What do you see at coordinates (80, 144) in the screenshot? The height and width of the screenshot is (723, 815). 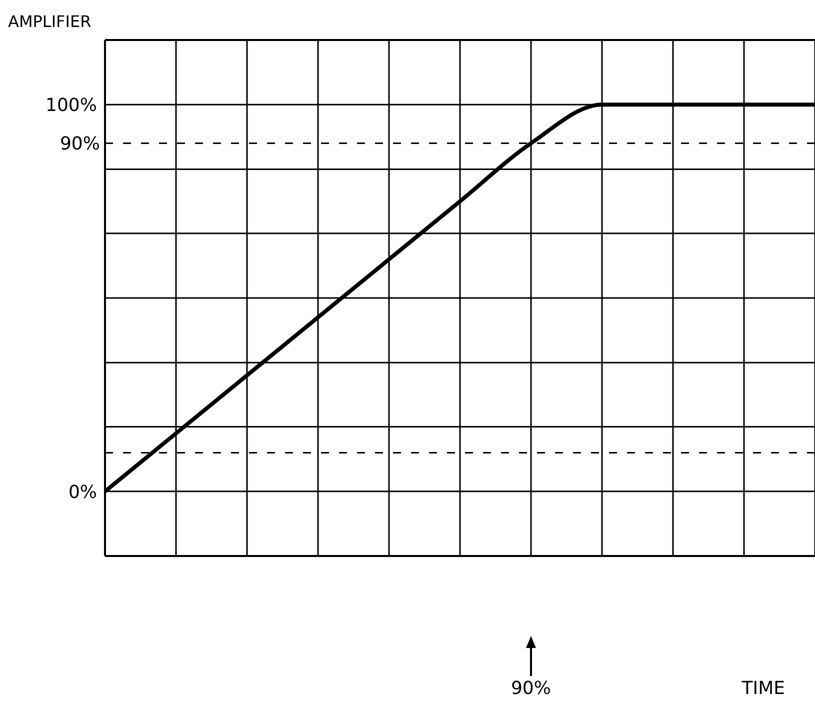 I see `ref-line-label: 90%` at bounding box center [80, 144].